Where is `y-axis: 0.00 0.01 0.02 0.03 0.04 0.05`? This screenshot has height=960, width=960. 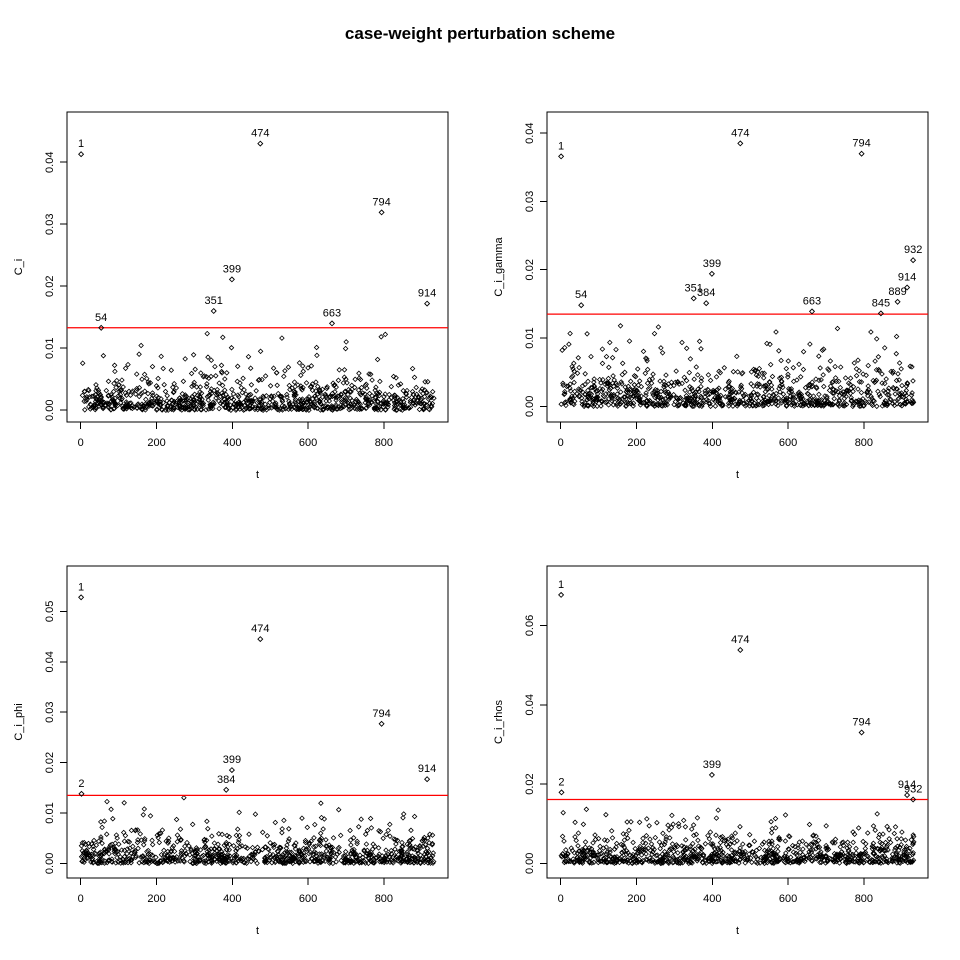
y-axis: 0.00 0.01 0.02 0.03 0.04 0.05 is located at coordinates (55, 737).